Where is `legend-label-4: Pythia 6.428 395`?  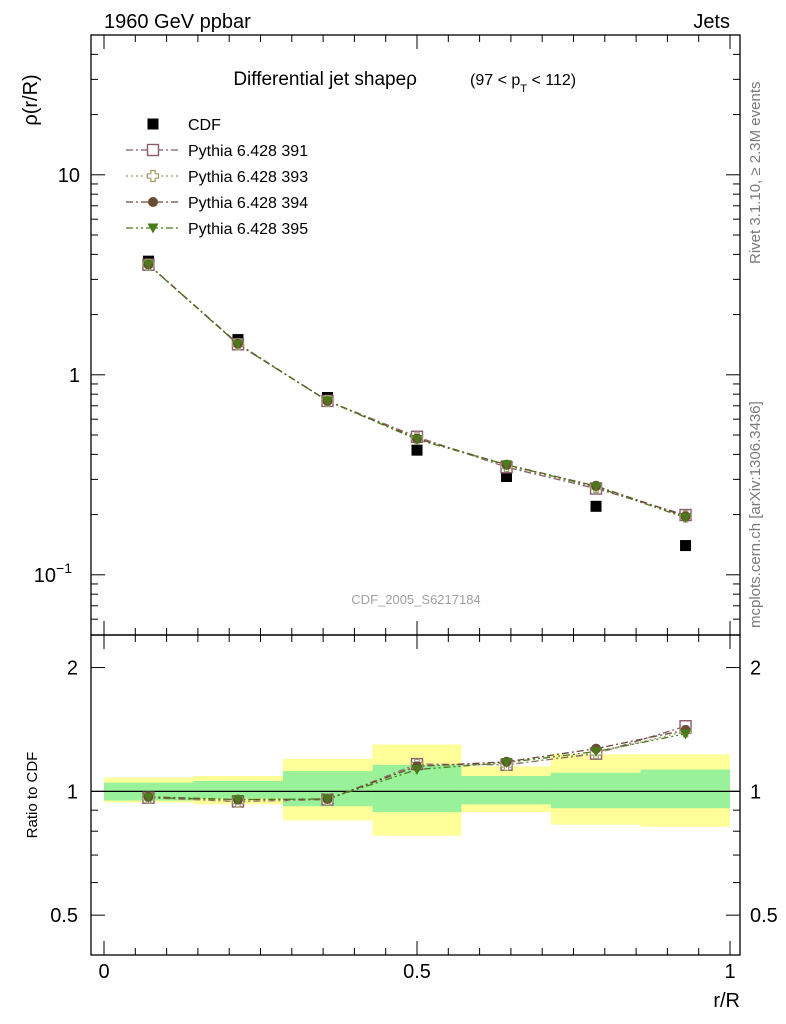
legend-label-4: Pythia 6.428 395 is located at coordinates (248, 229).